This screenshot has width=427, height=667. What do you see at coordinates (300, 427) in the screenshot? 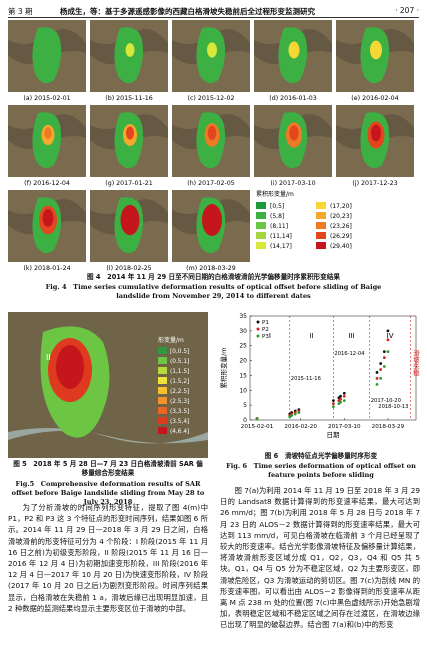
I see `x-tick-label: 2016-02-20` at bounding box center [300, 427].